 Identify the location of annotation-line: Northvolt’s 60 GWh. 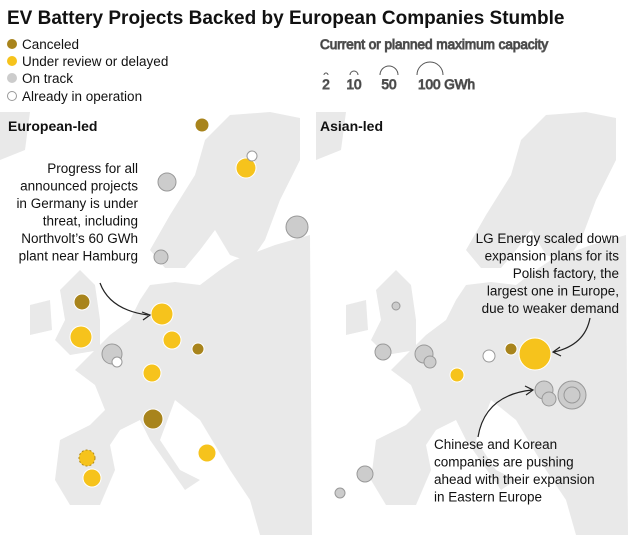
(79, 238).